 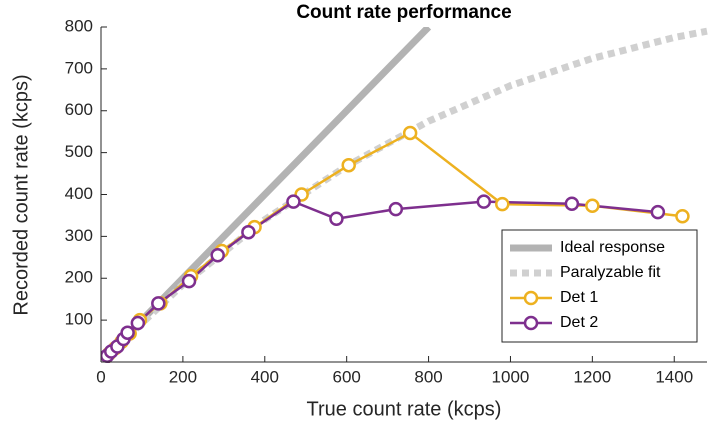 I want to click on x-tick-label: 1000, so click(x=511, y=376).